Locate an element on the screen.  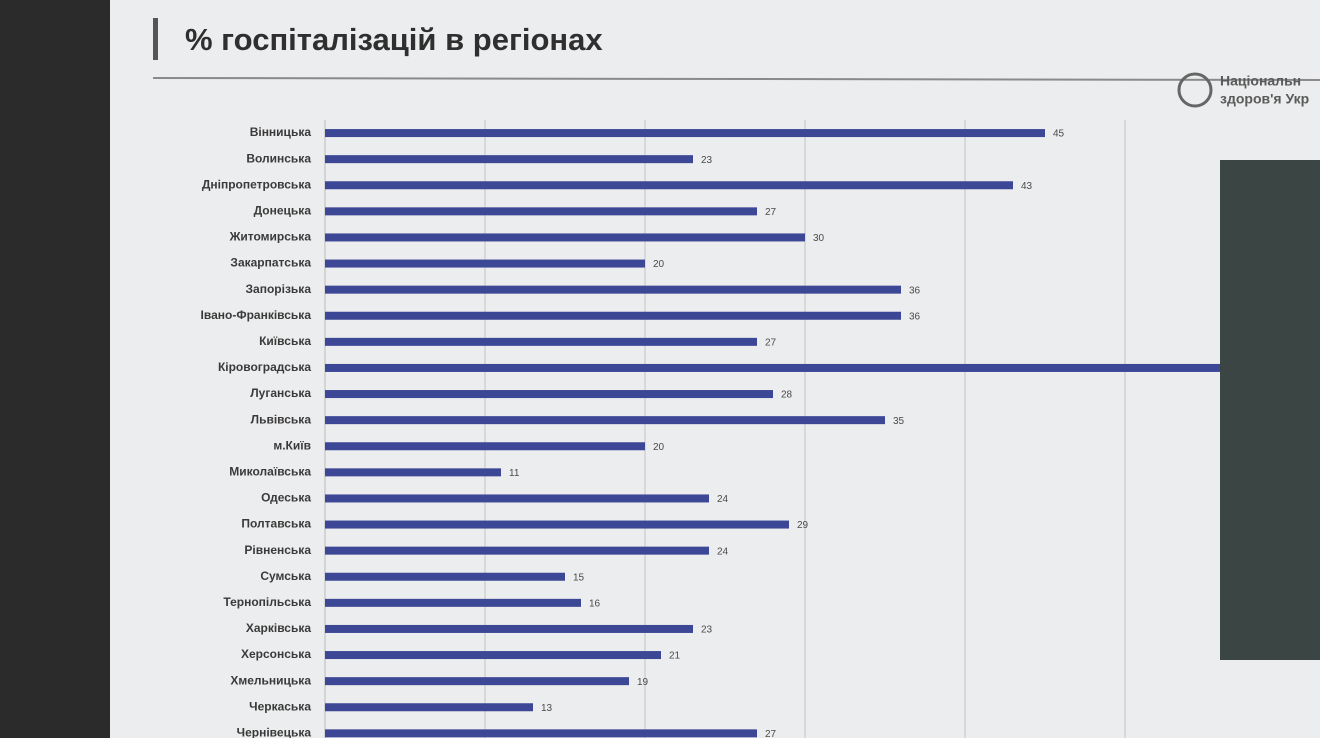
y-tick-label: Полтавська is located at coordinates (276, 524).